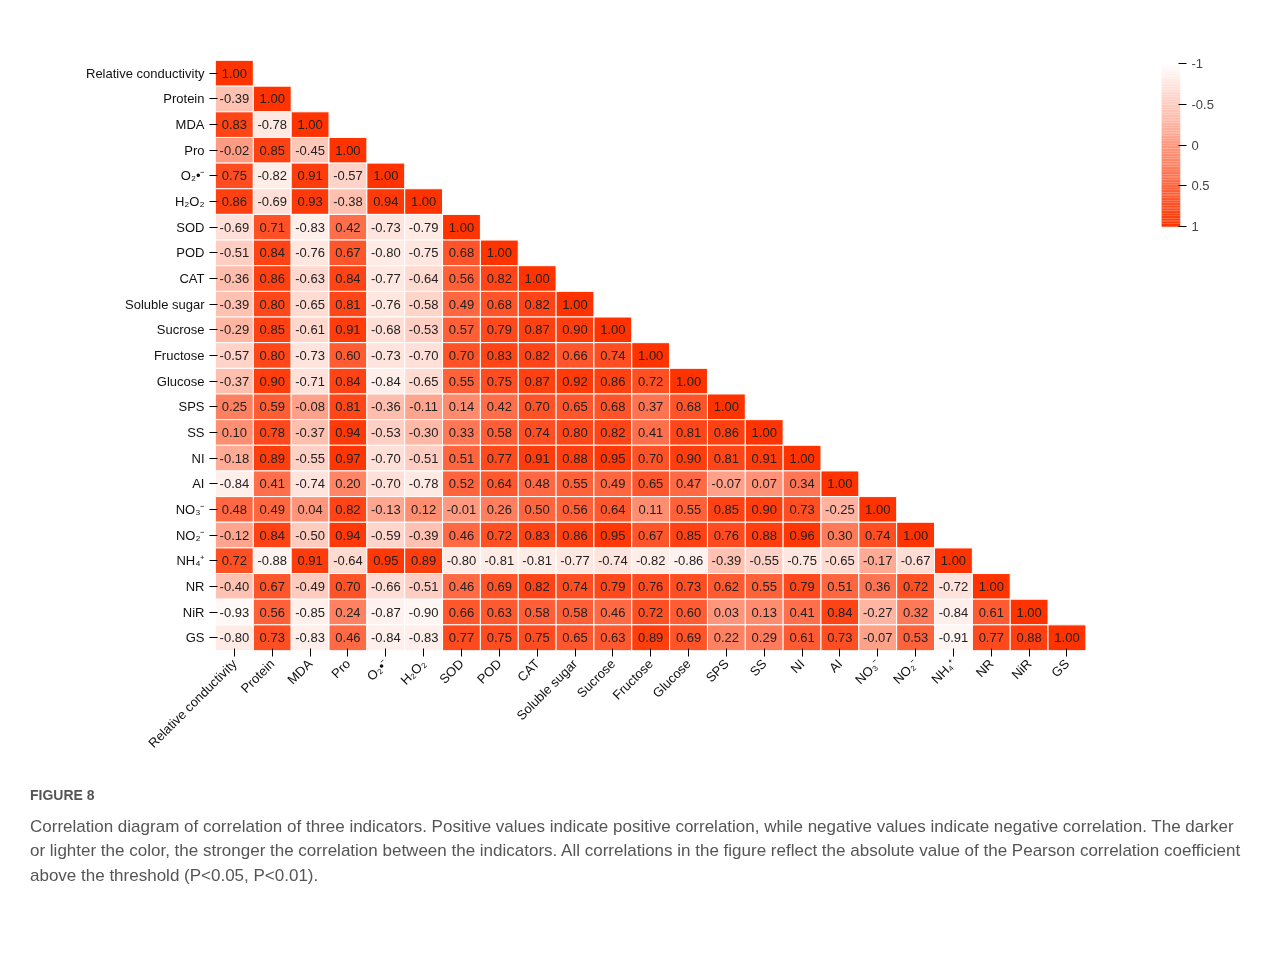 The image size is (1281, 955). What do you see at coordinates (613, 484) in the screenshot?
I see `data-label: 0.49` at bounding box center [613, 484].